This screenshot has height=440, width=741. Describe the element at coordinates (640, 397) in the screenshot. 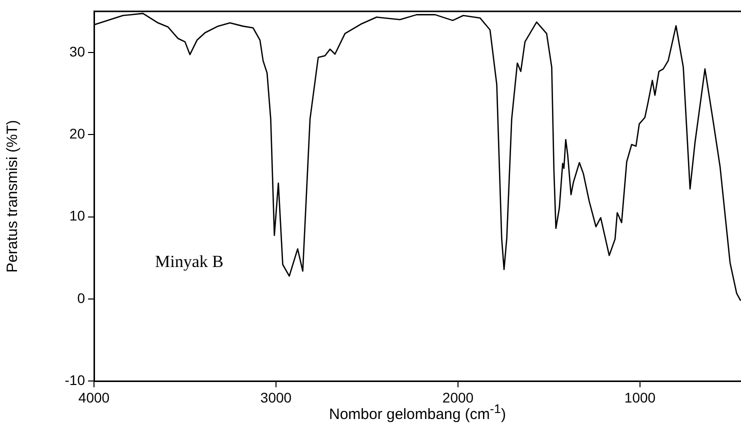

I see `x-tick-label: 1000` at that location.